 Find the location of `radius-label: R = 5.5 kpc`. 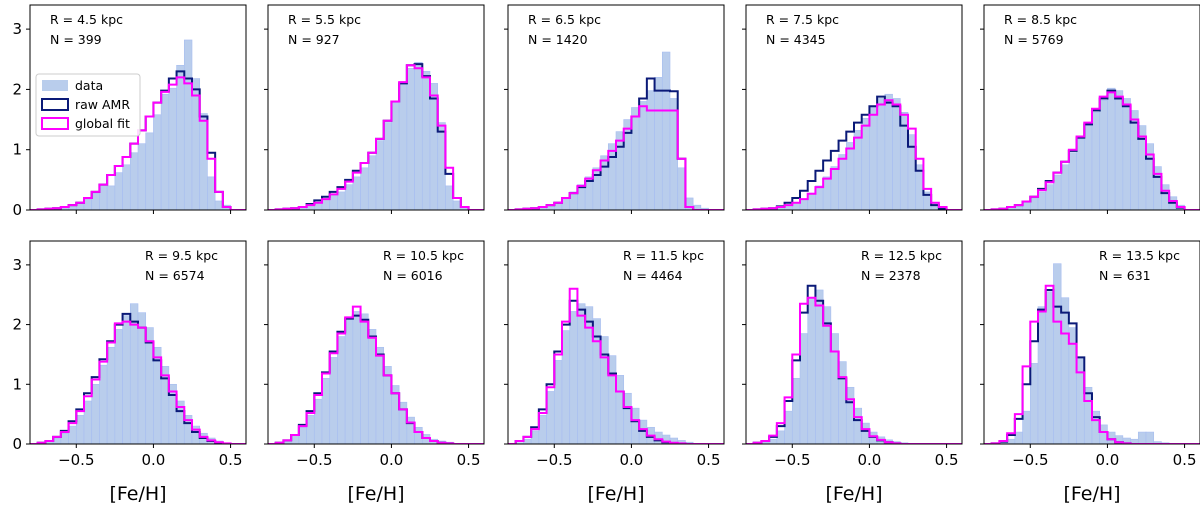

radius-label: R = 5.5 kpc is located at coordinates (324, 19).